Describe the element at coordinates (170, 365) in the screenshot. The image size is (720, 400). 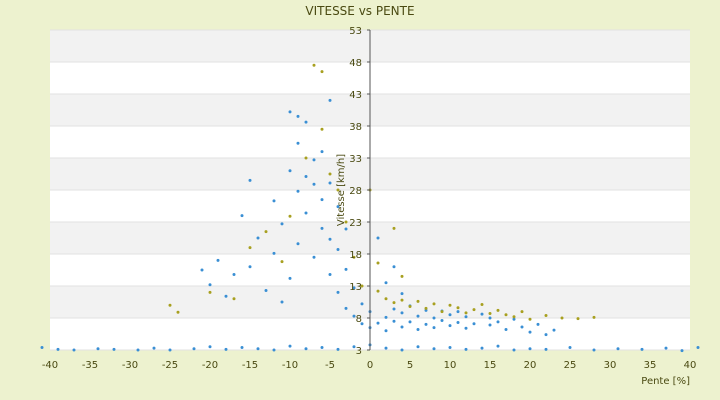
I see `x-tick-label: -25` at that location.